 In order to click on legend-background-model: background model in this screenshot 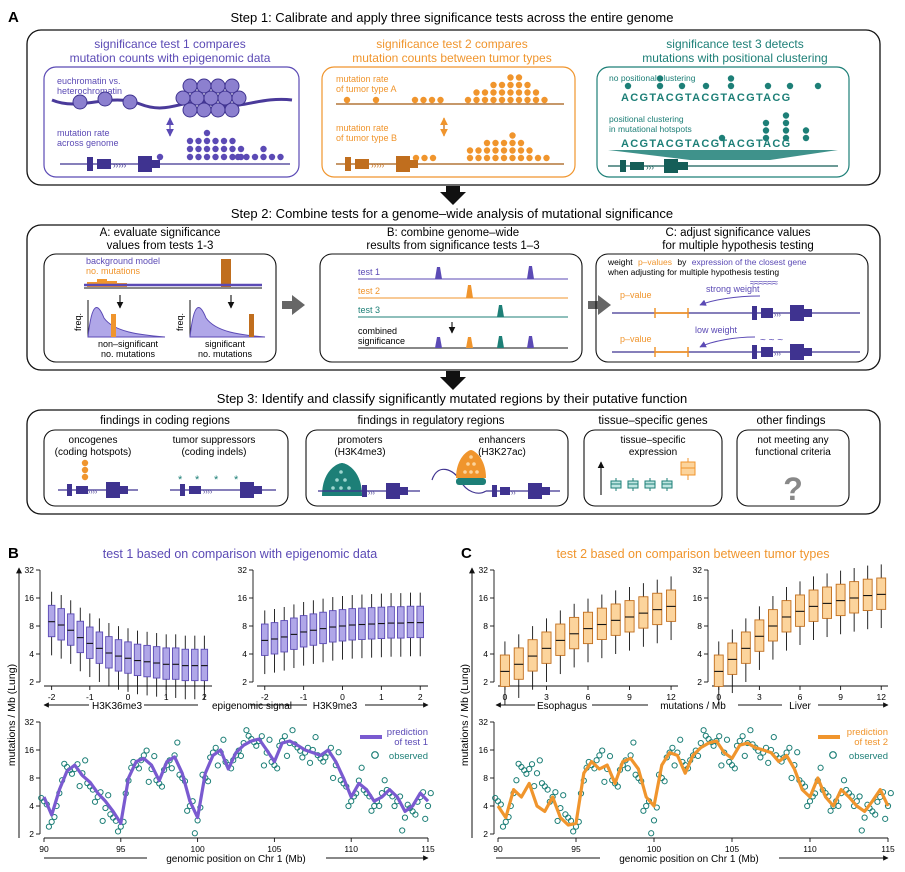, I will do `click(123, 261)`.